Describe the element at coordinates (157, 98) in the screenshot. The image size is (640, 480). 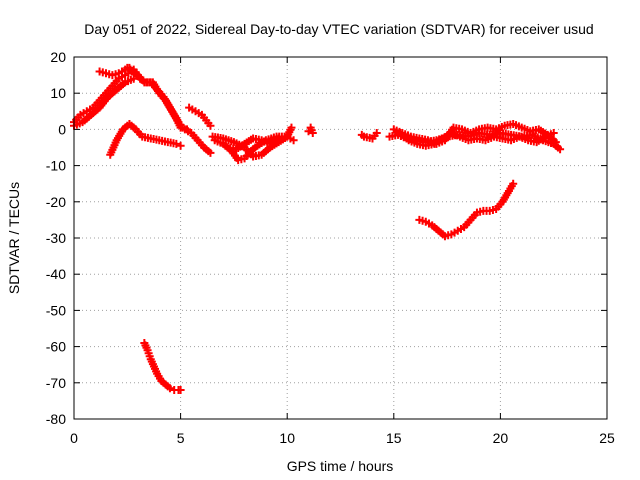
I see `series-arc-3-upper` at that location.